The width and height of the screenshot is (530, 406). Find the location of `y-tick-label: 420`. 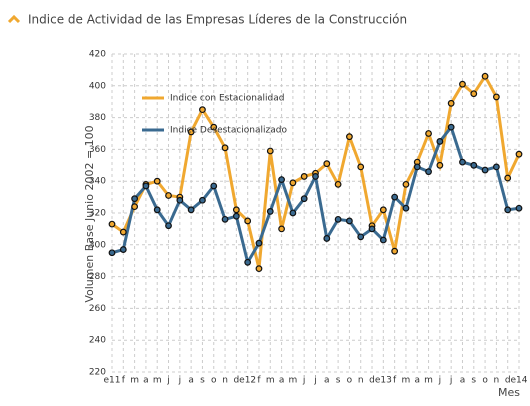

y-tick-label: 420 is located at coordinates (97, 55).